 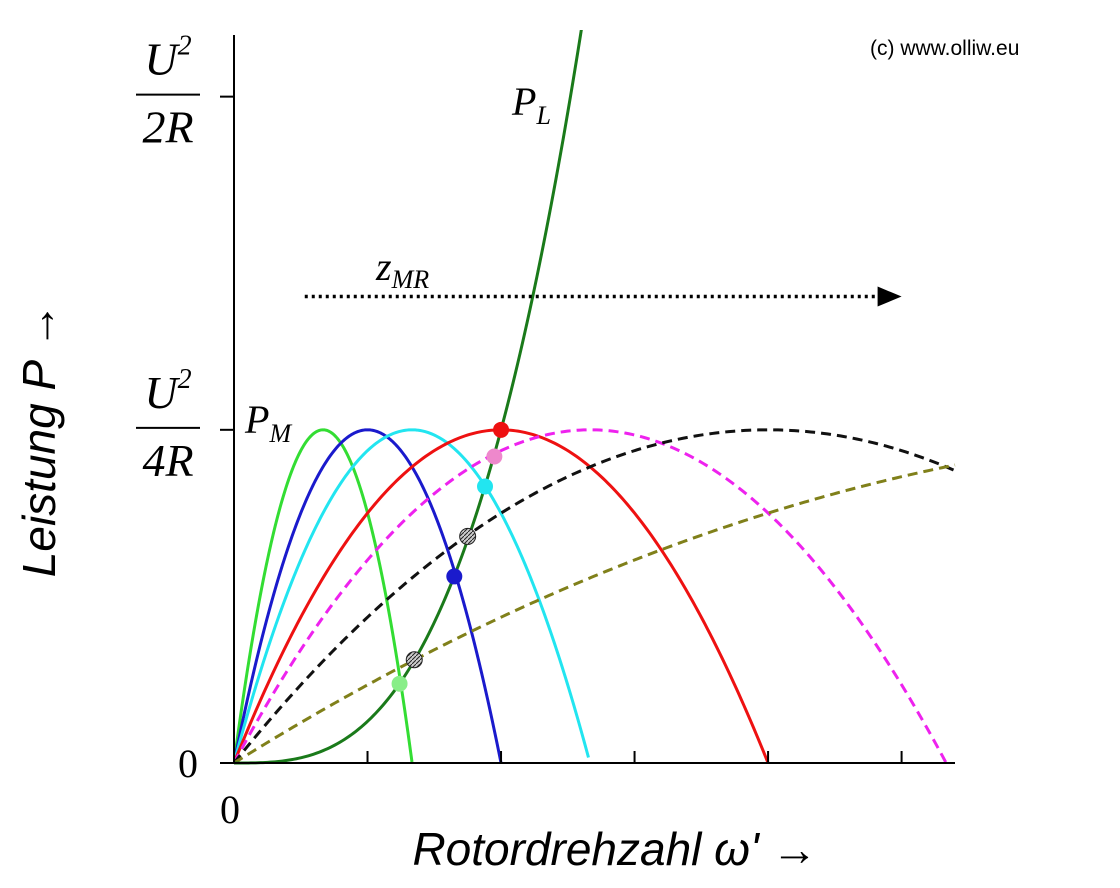 I want to click on zmr-arrow-head, so click(x=889, y=296).